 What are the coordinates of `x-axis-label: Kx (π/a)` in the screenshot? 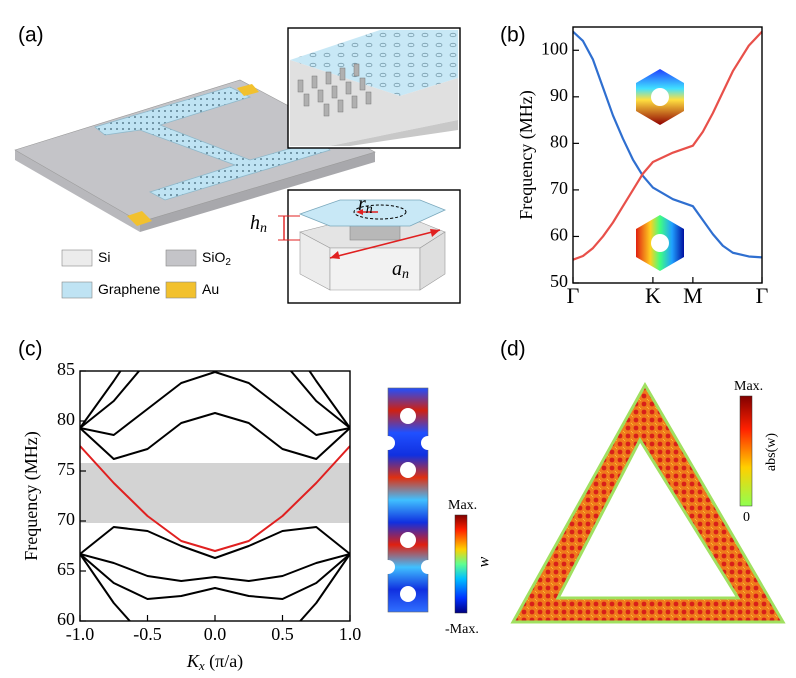 It's located at (214, 662).